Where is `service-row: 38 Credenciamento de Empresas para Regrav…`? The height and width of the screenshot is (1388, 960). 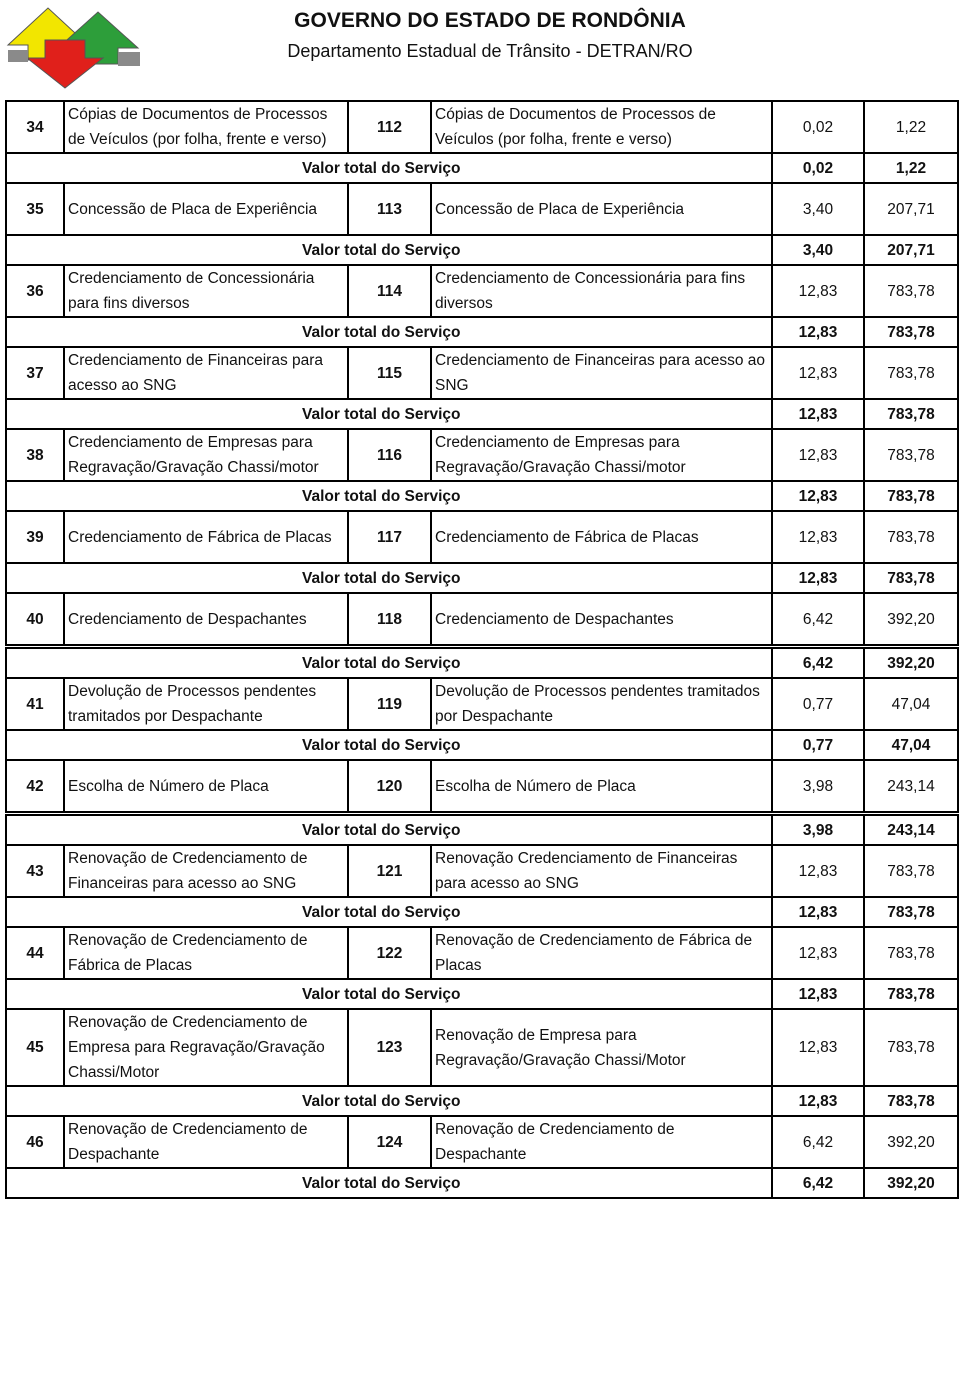 service-row: 38 Credenciamento de Empresas para Regrav… is located at coordinates (482, 455).